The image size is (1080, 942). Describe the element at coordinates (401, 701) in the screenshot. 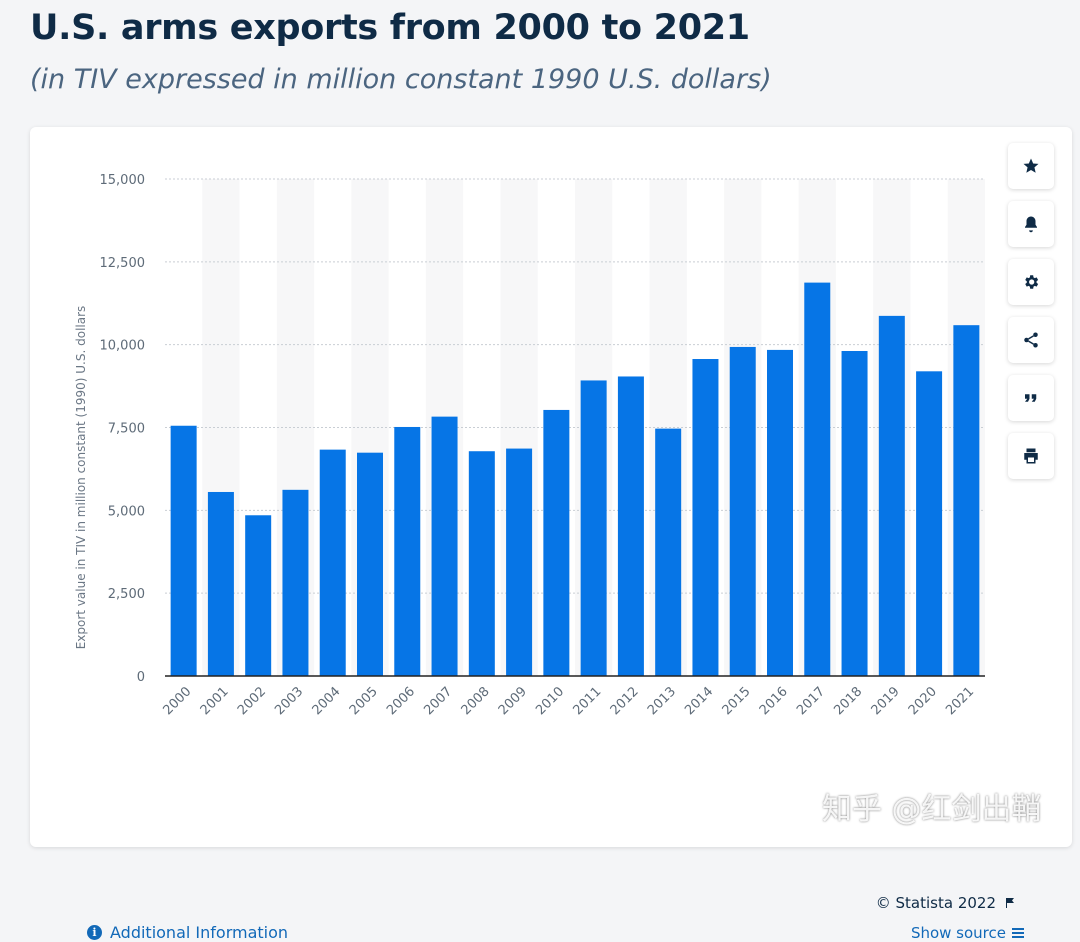

I see `x-tick-label: 2006` at that location.